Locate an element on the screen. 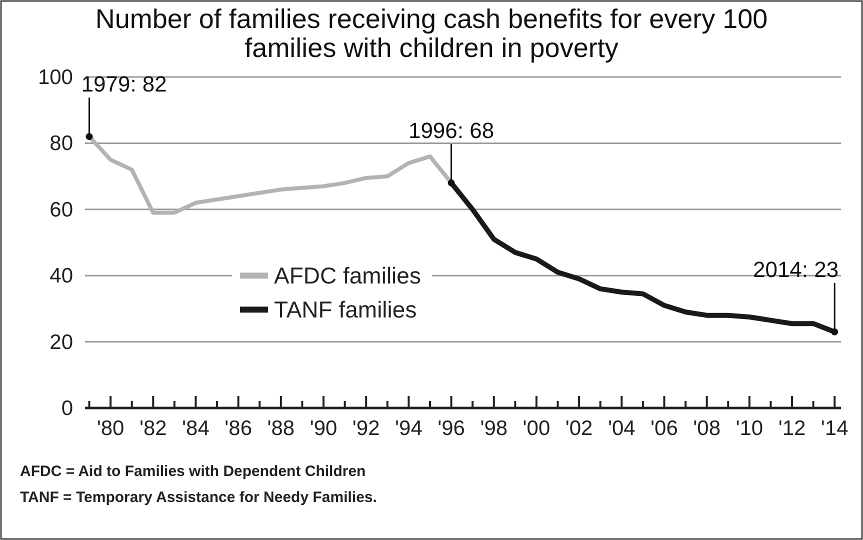 The height and width of the screenshot is (540, 863). legend-label: AFDC families is located at coordinates (347, 275).